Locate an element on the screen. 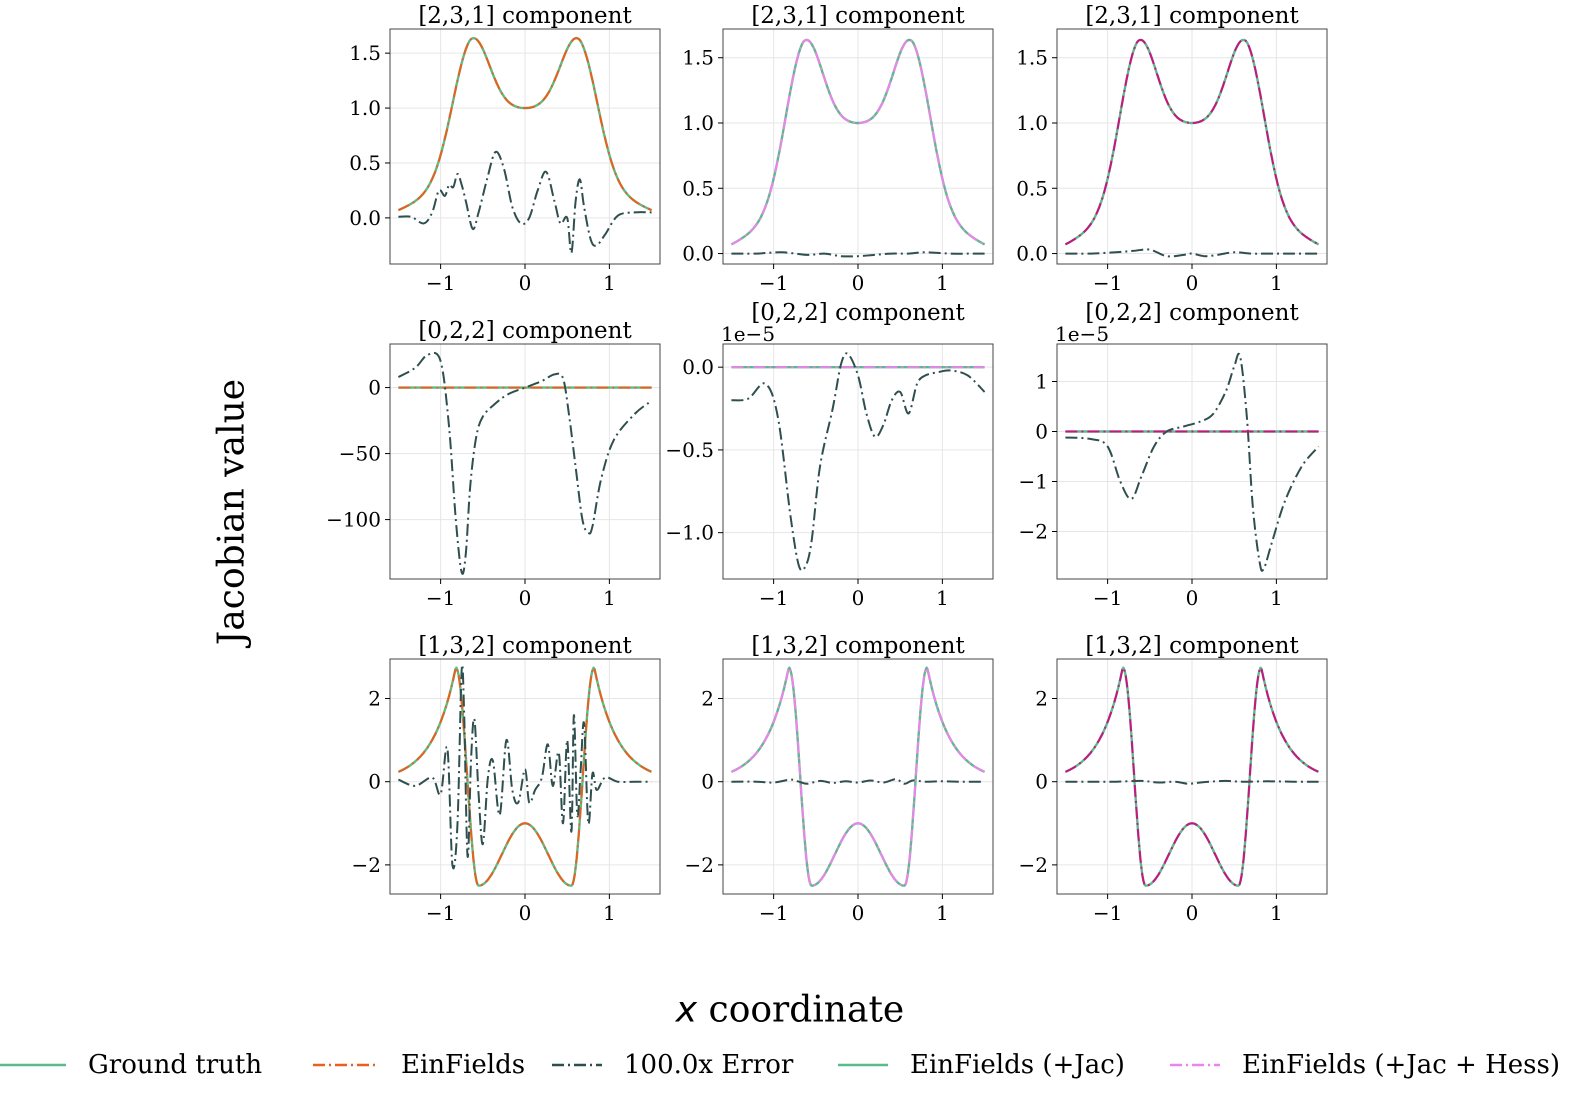  y-tick-label: −50 is located at coordinates (360, 454).